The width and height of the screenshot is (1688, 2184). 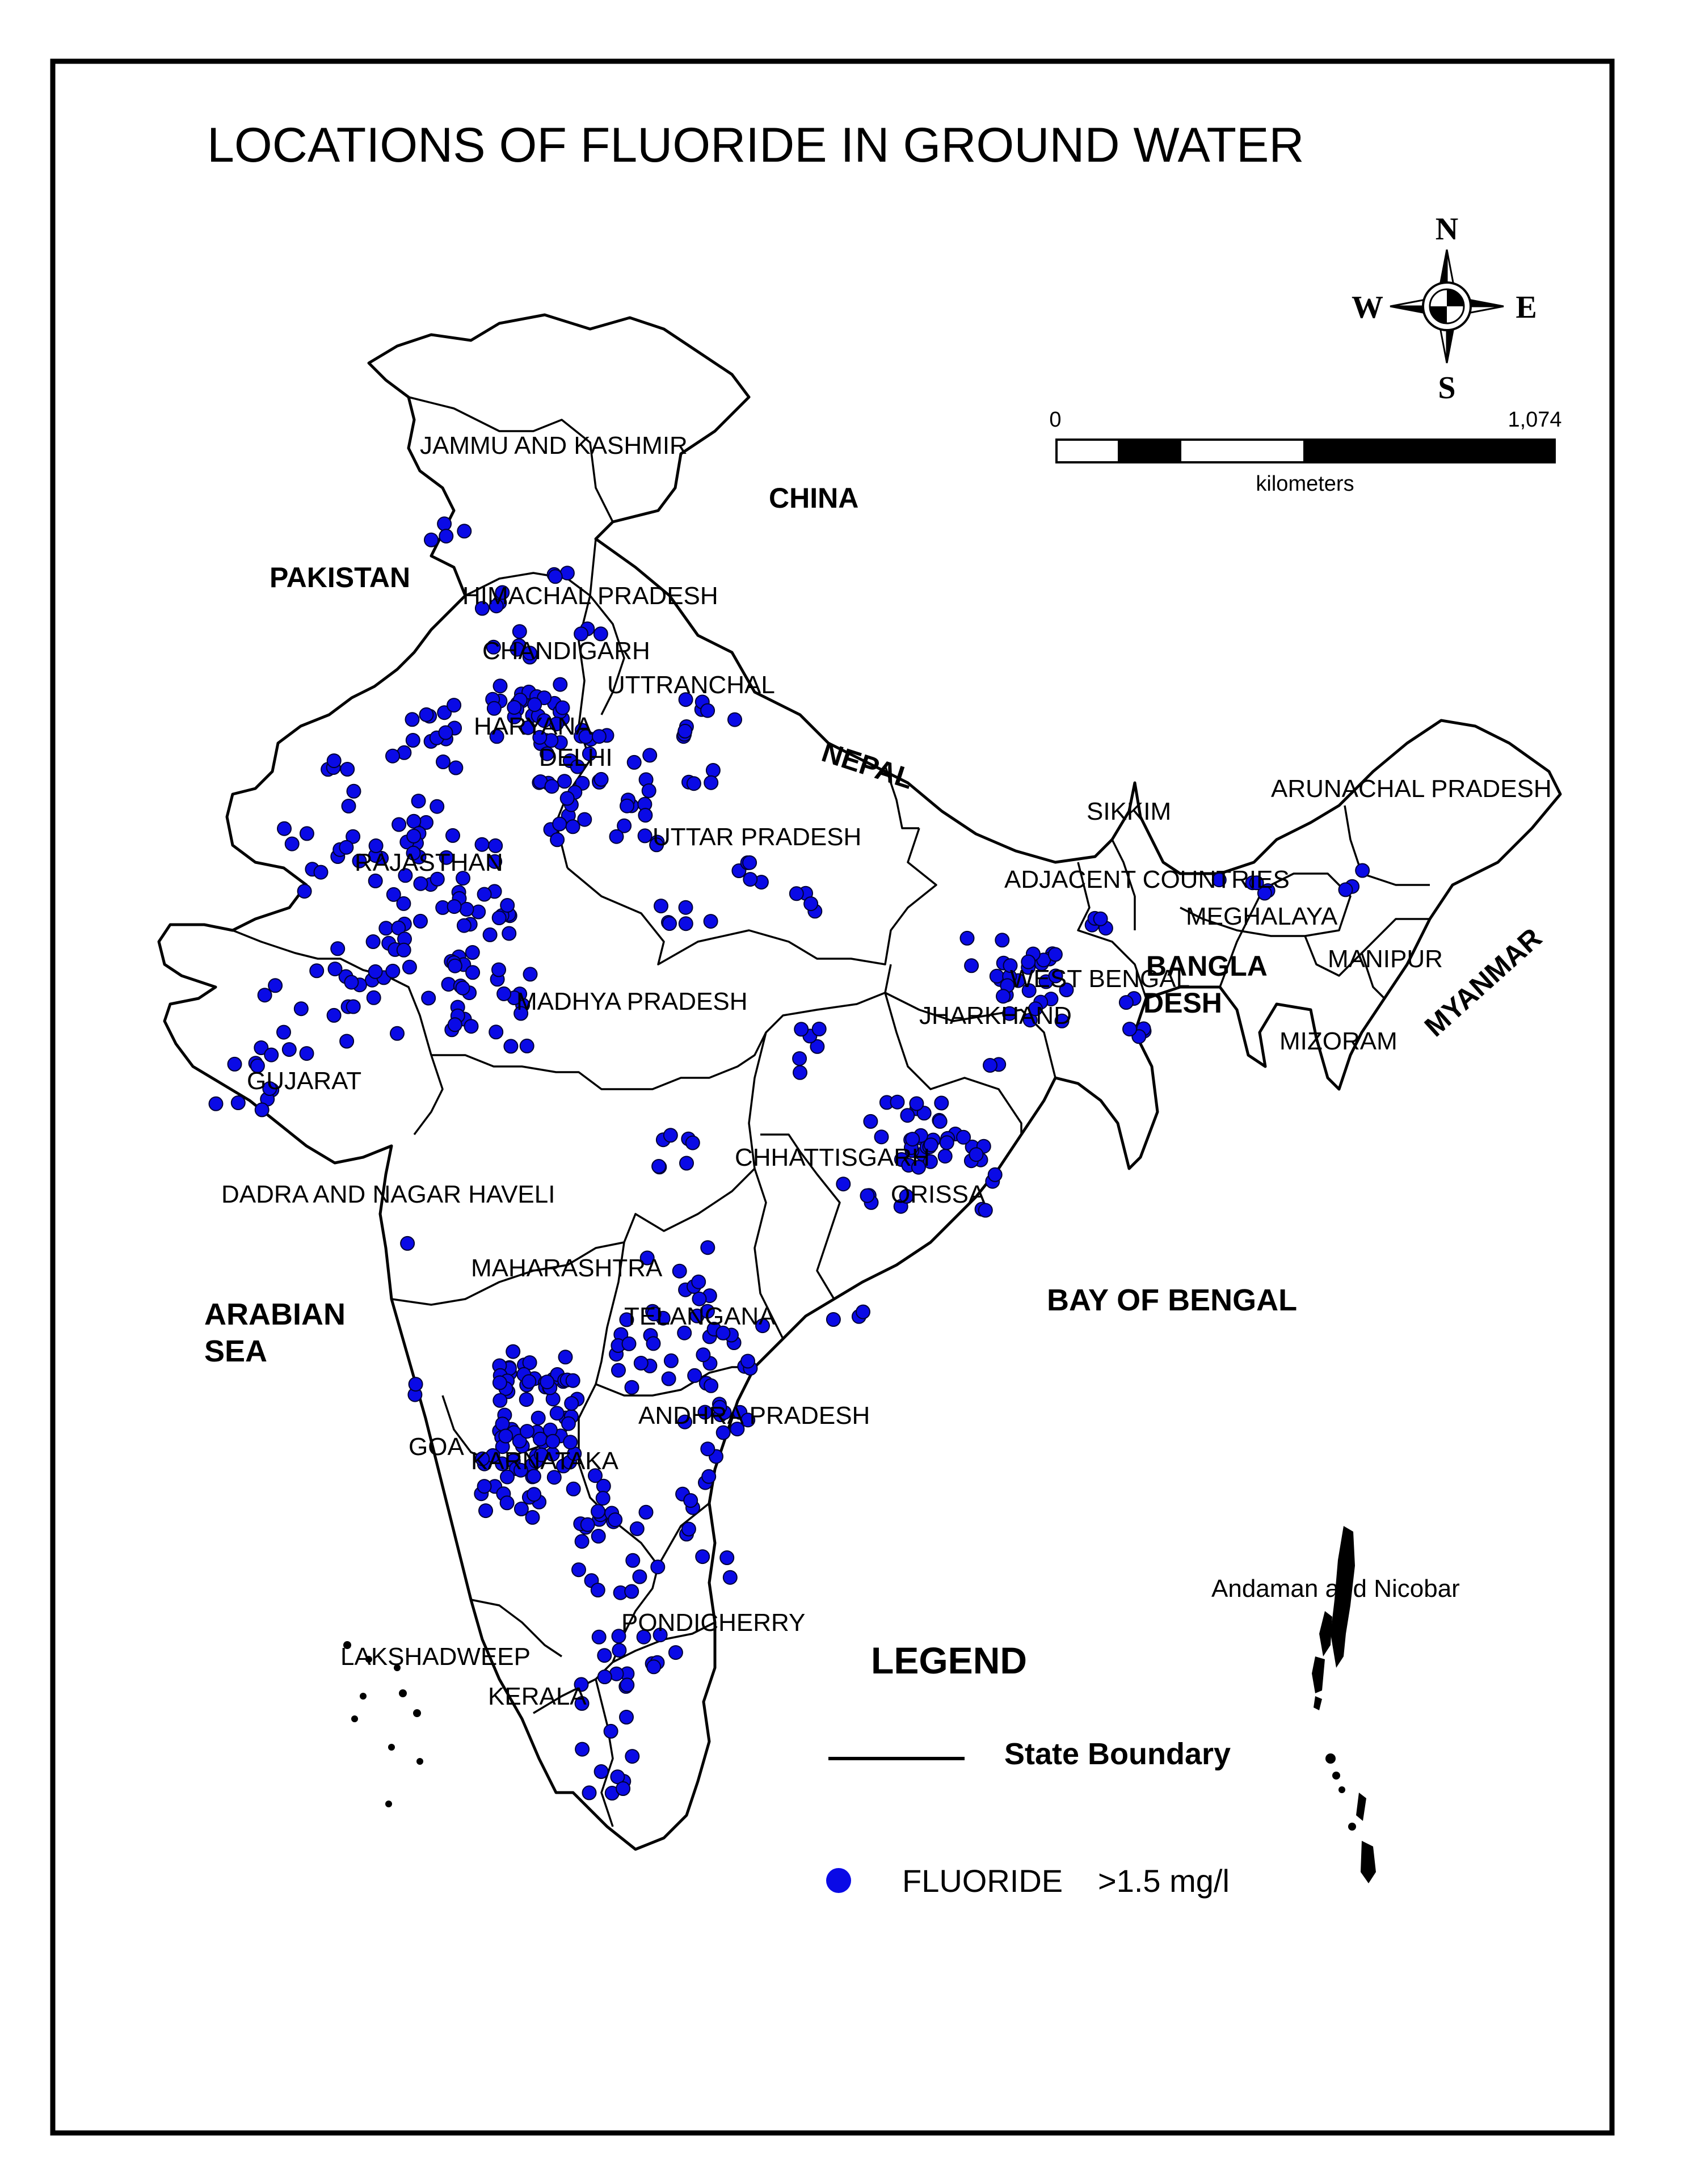 What do you see at coordinates (1100, 979) in the screenshot?
I see `label-west-bengal: WEST BENGAL` at bounding box center [1100, 979].